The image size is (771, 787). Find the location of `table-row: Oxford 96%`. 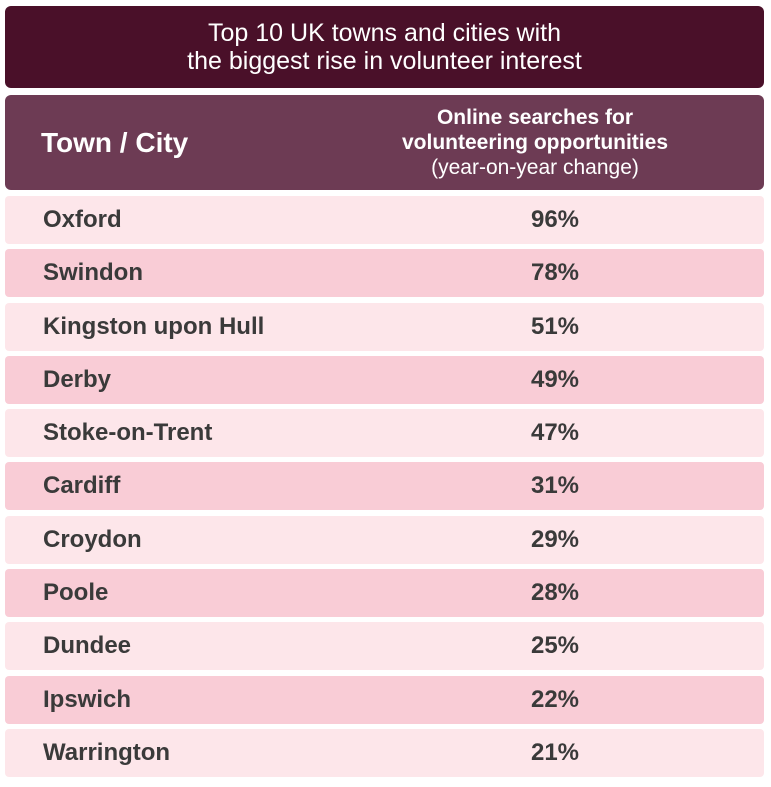

table-row: Oxford 96% is located at coordinates (384, 220).